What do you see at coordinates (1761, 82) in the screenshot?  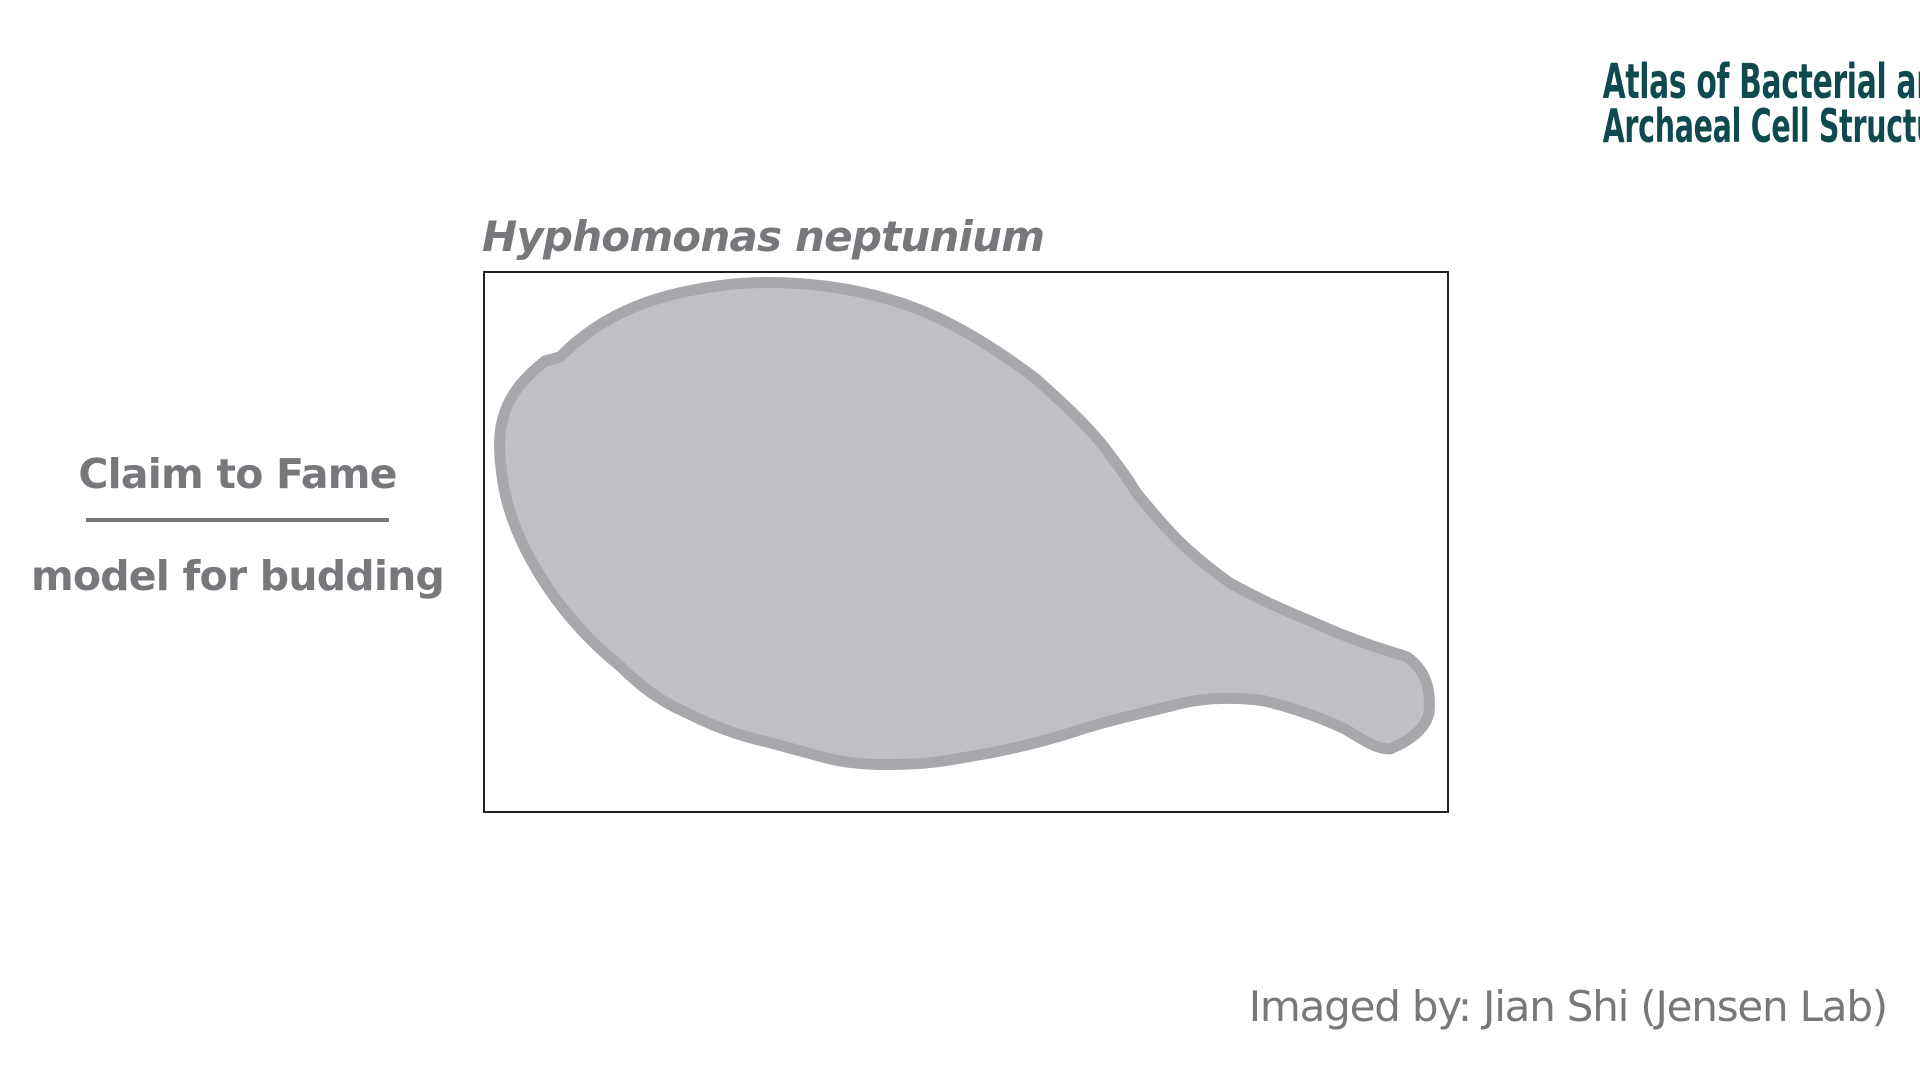 I see `atlas-logo-line1: Atlas of Bacterial and` at bounding box center [1761, 82].